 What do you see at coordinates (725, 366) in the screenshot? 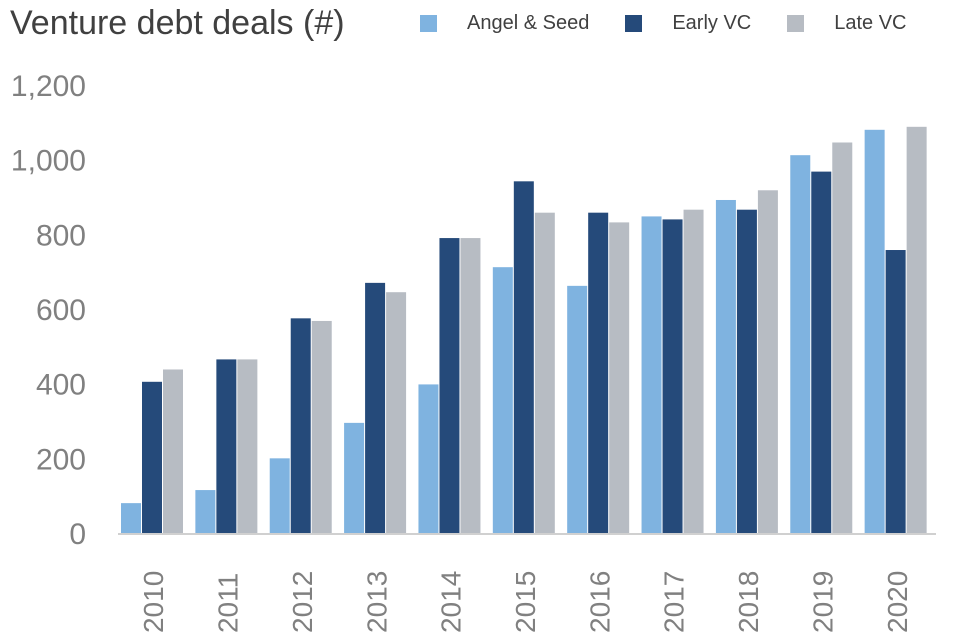
I see `bar-angel-seed-2018` at bounding box center [725, 366].